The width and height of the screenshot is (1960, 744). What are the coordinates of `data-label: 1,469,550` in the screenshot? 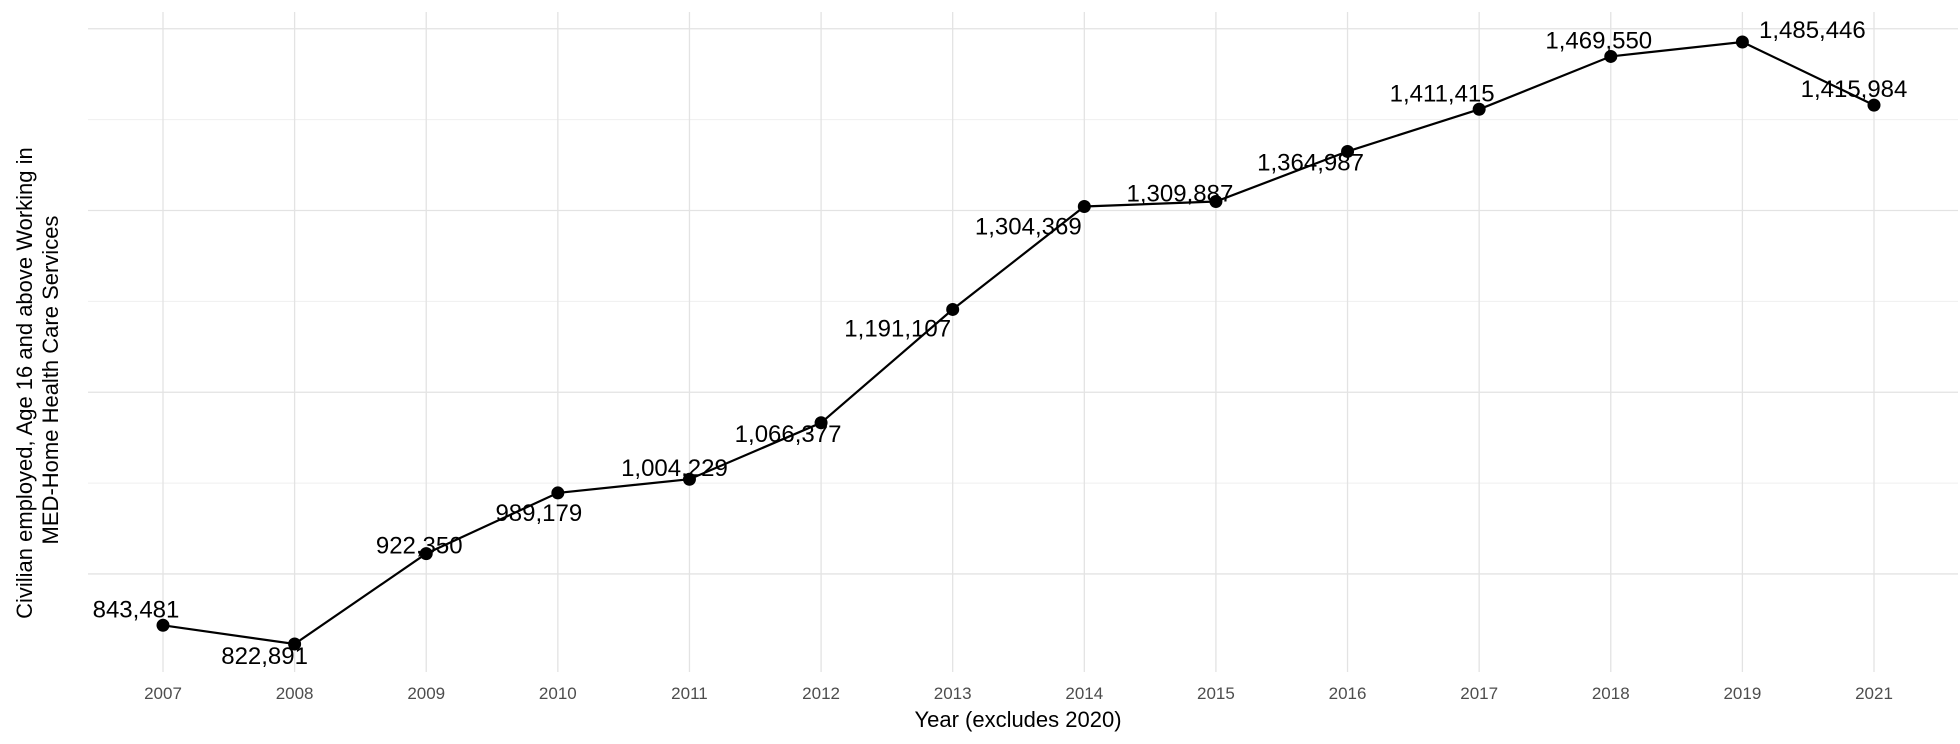 It's located at (1598, 40).